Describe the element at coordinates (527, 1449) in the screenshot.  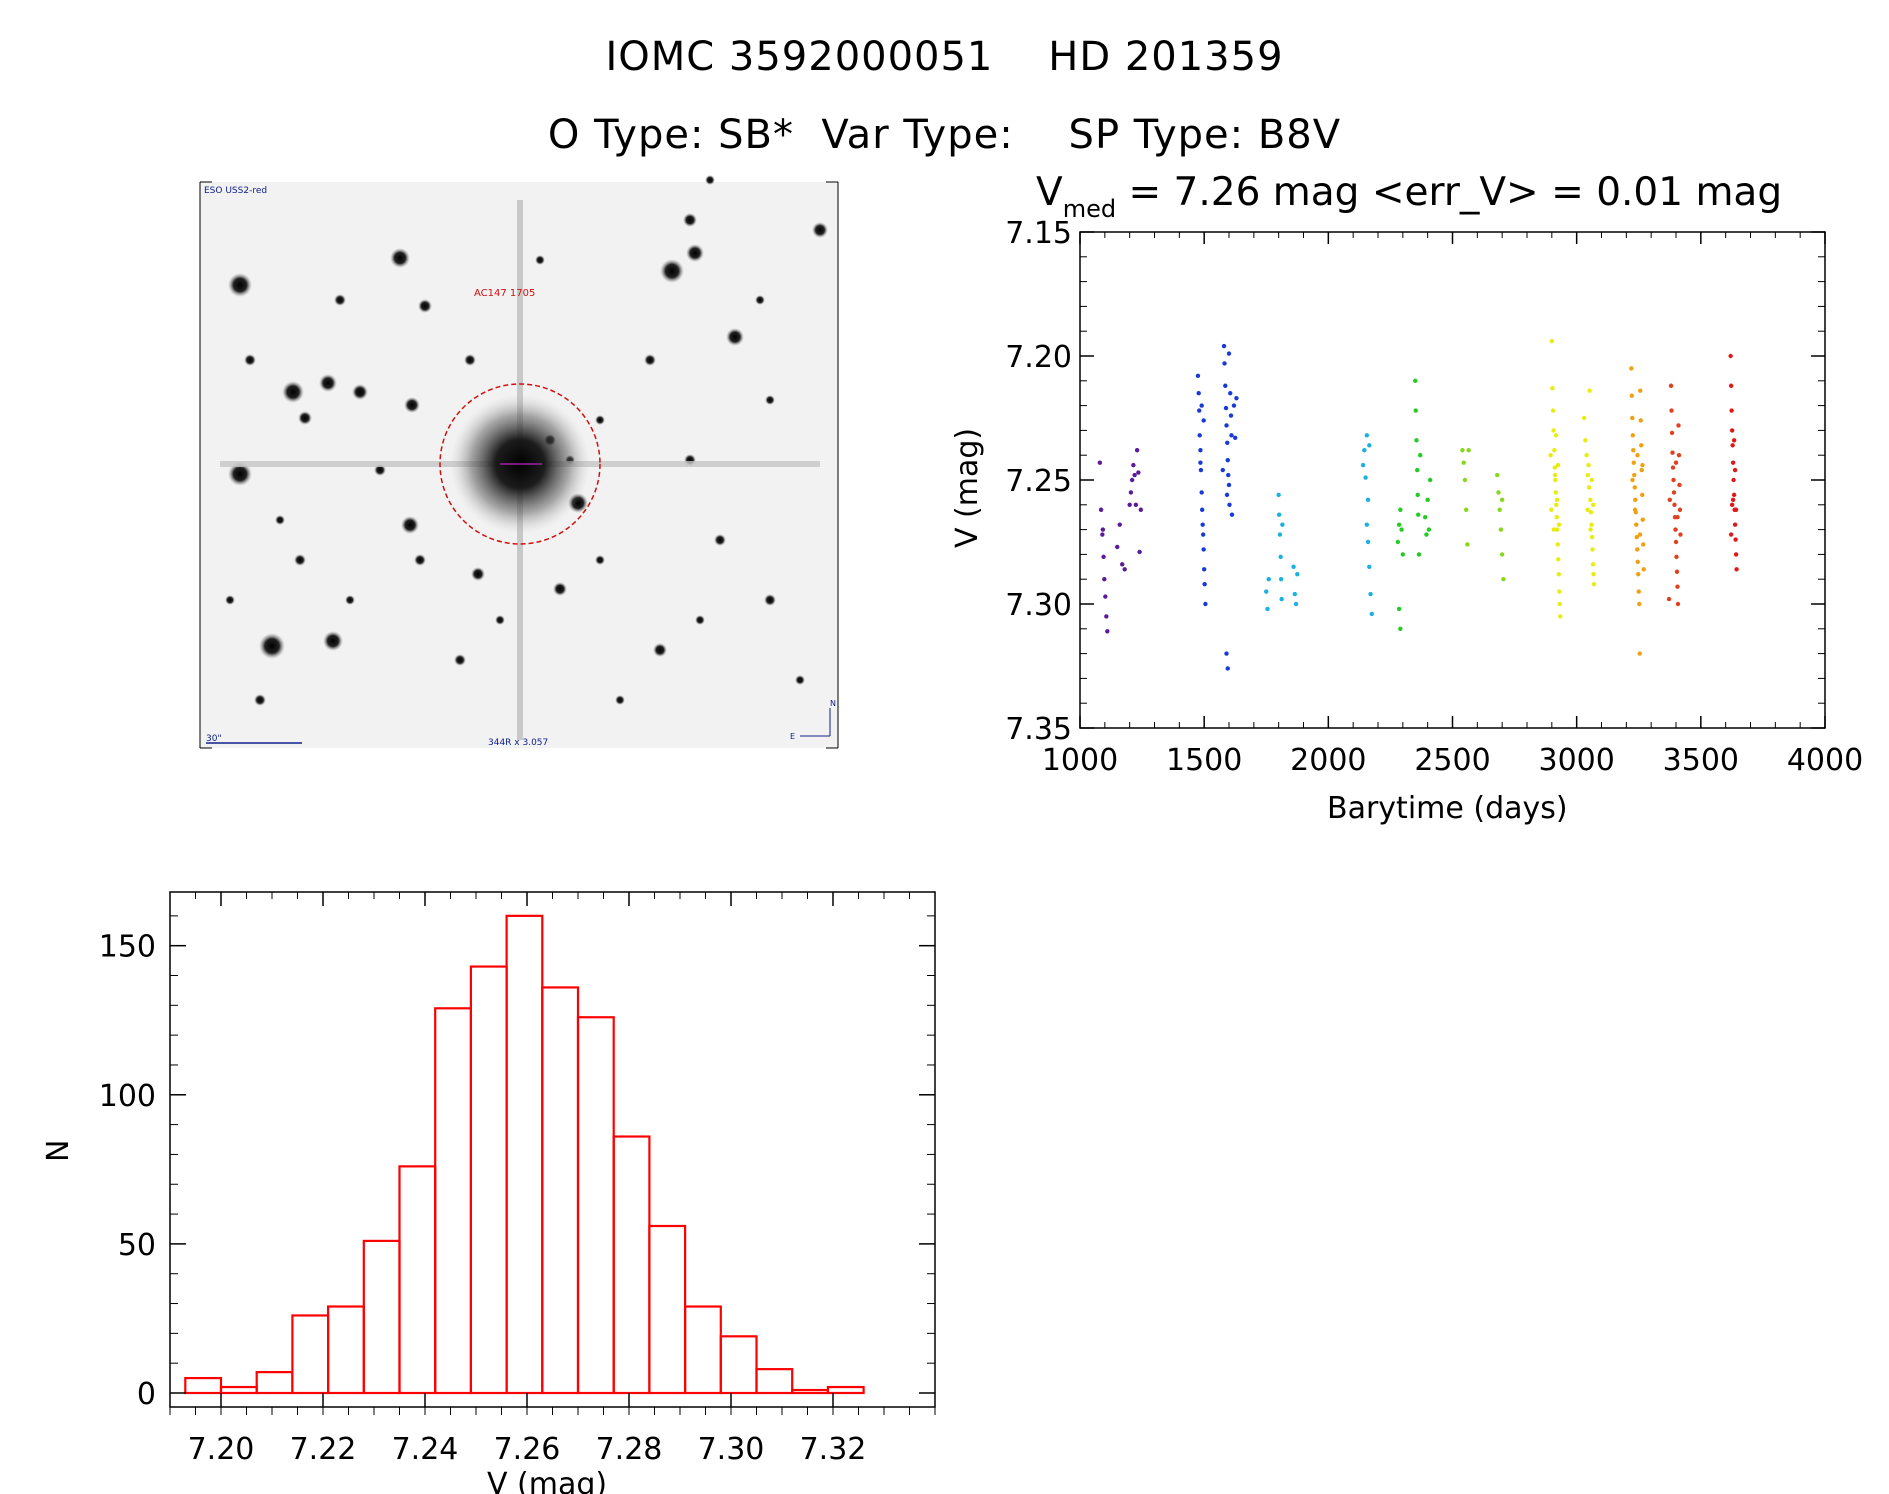
I see `hist-xtick-label-3: 7.26` at that location.